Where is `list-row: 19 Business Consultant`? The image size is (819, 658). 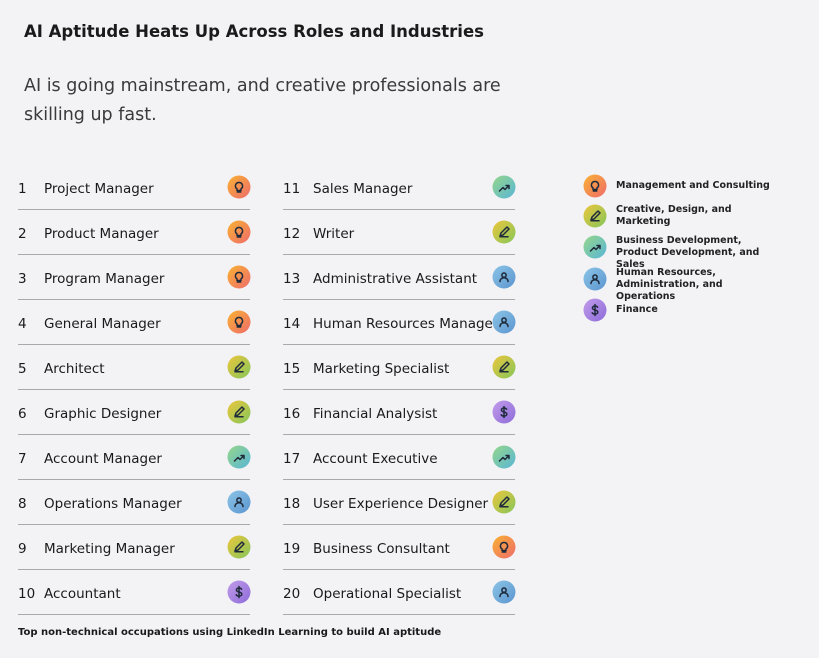 list-row: 19 Business Consultant is located at coordinates (399, 547).